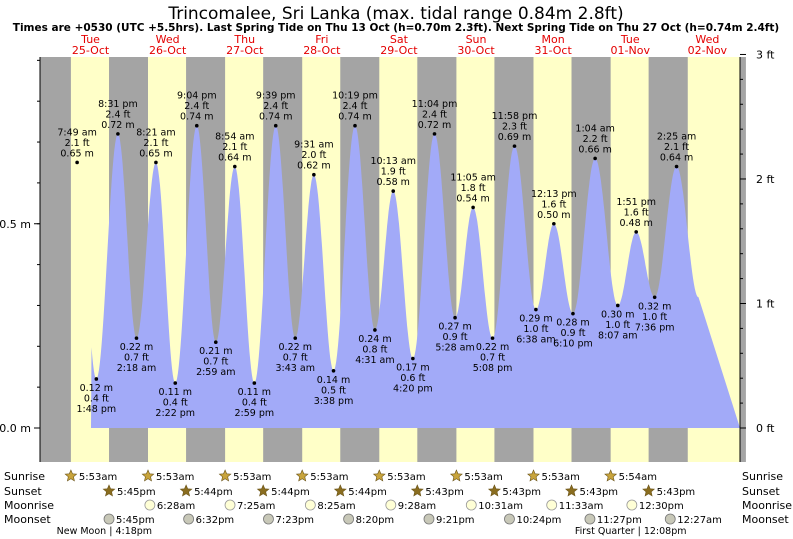 This screenshot has width=793, height=539. I want to click on row-label-moonset: Moonset, so click(765, 519).